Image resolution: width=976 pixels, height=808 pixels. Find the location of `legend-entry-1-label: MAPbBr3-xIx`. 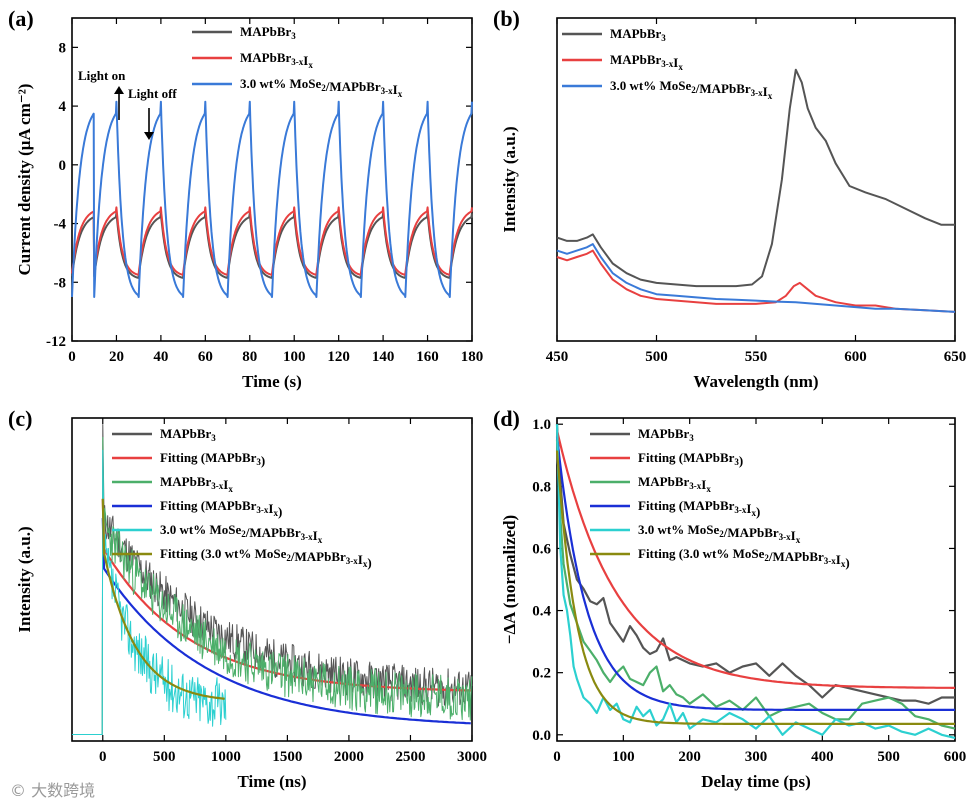

legend-entry-1-label: MAPbBr3-xIx is located at coordinates (276, 60).